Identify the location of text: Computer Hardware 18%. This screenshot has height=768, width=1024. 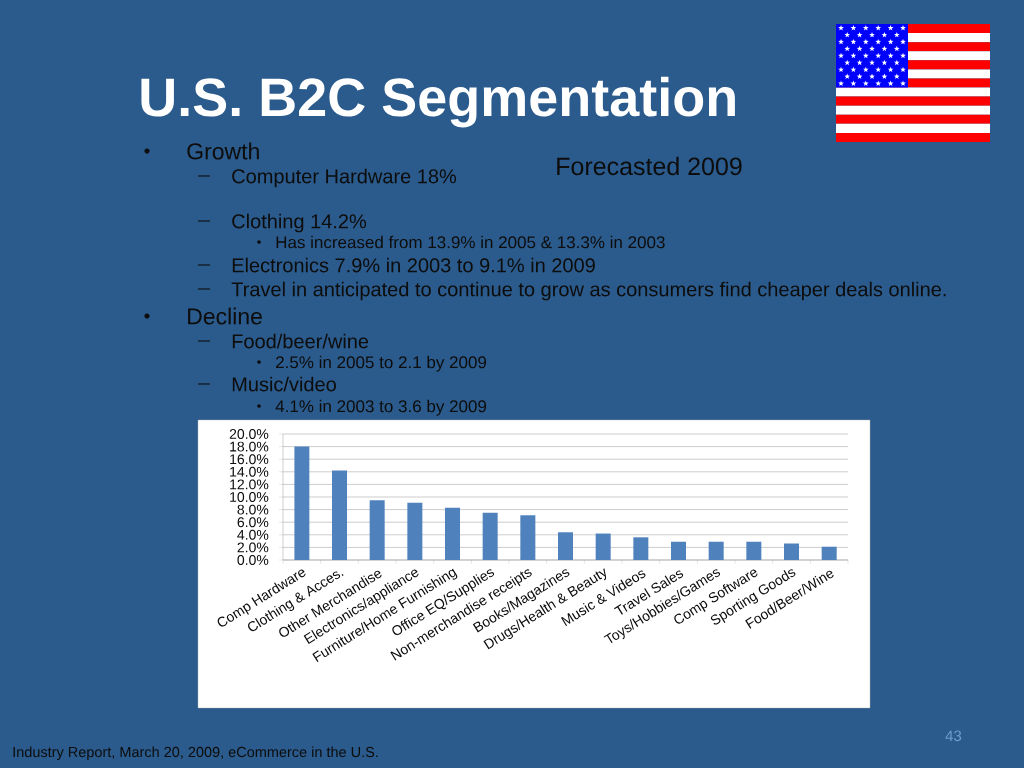
(344, 178).